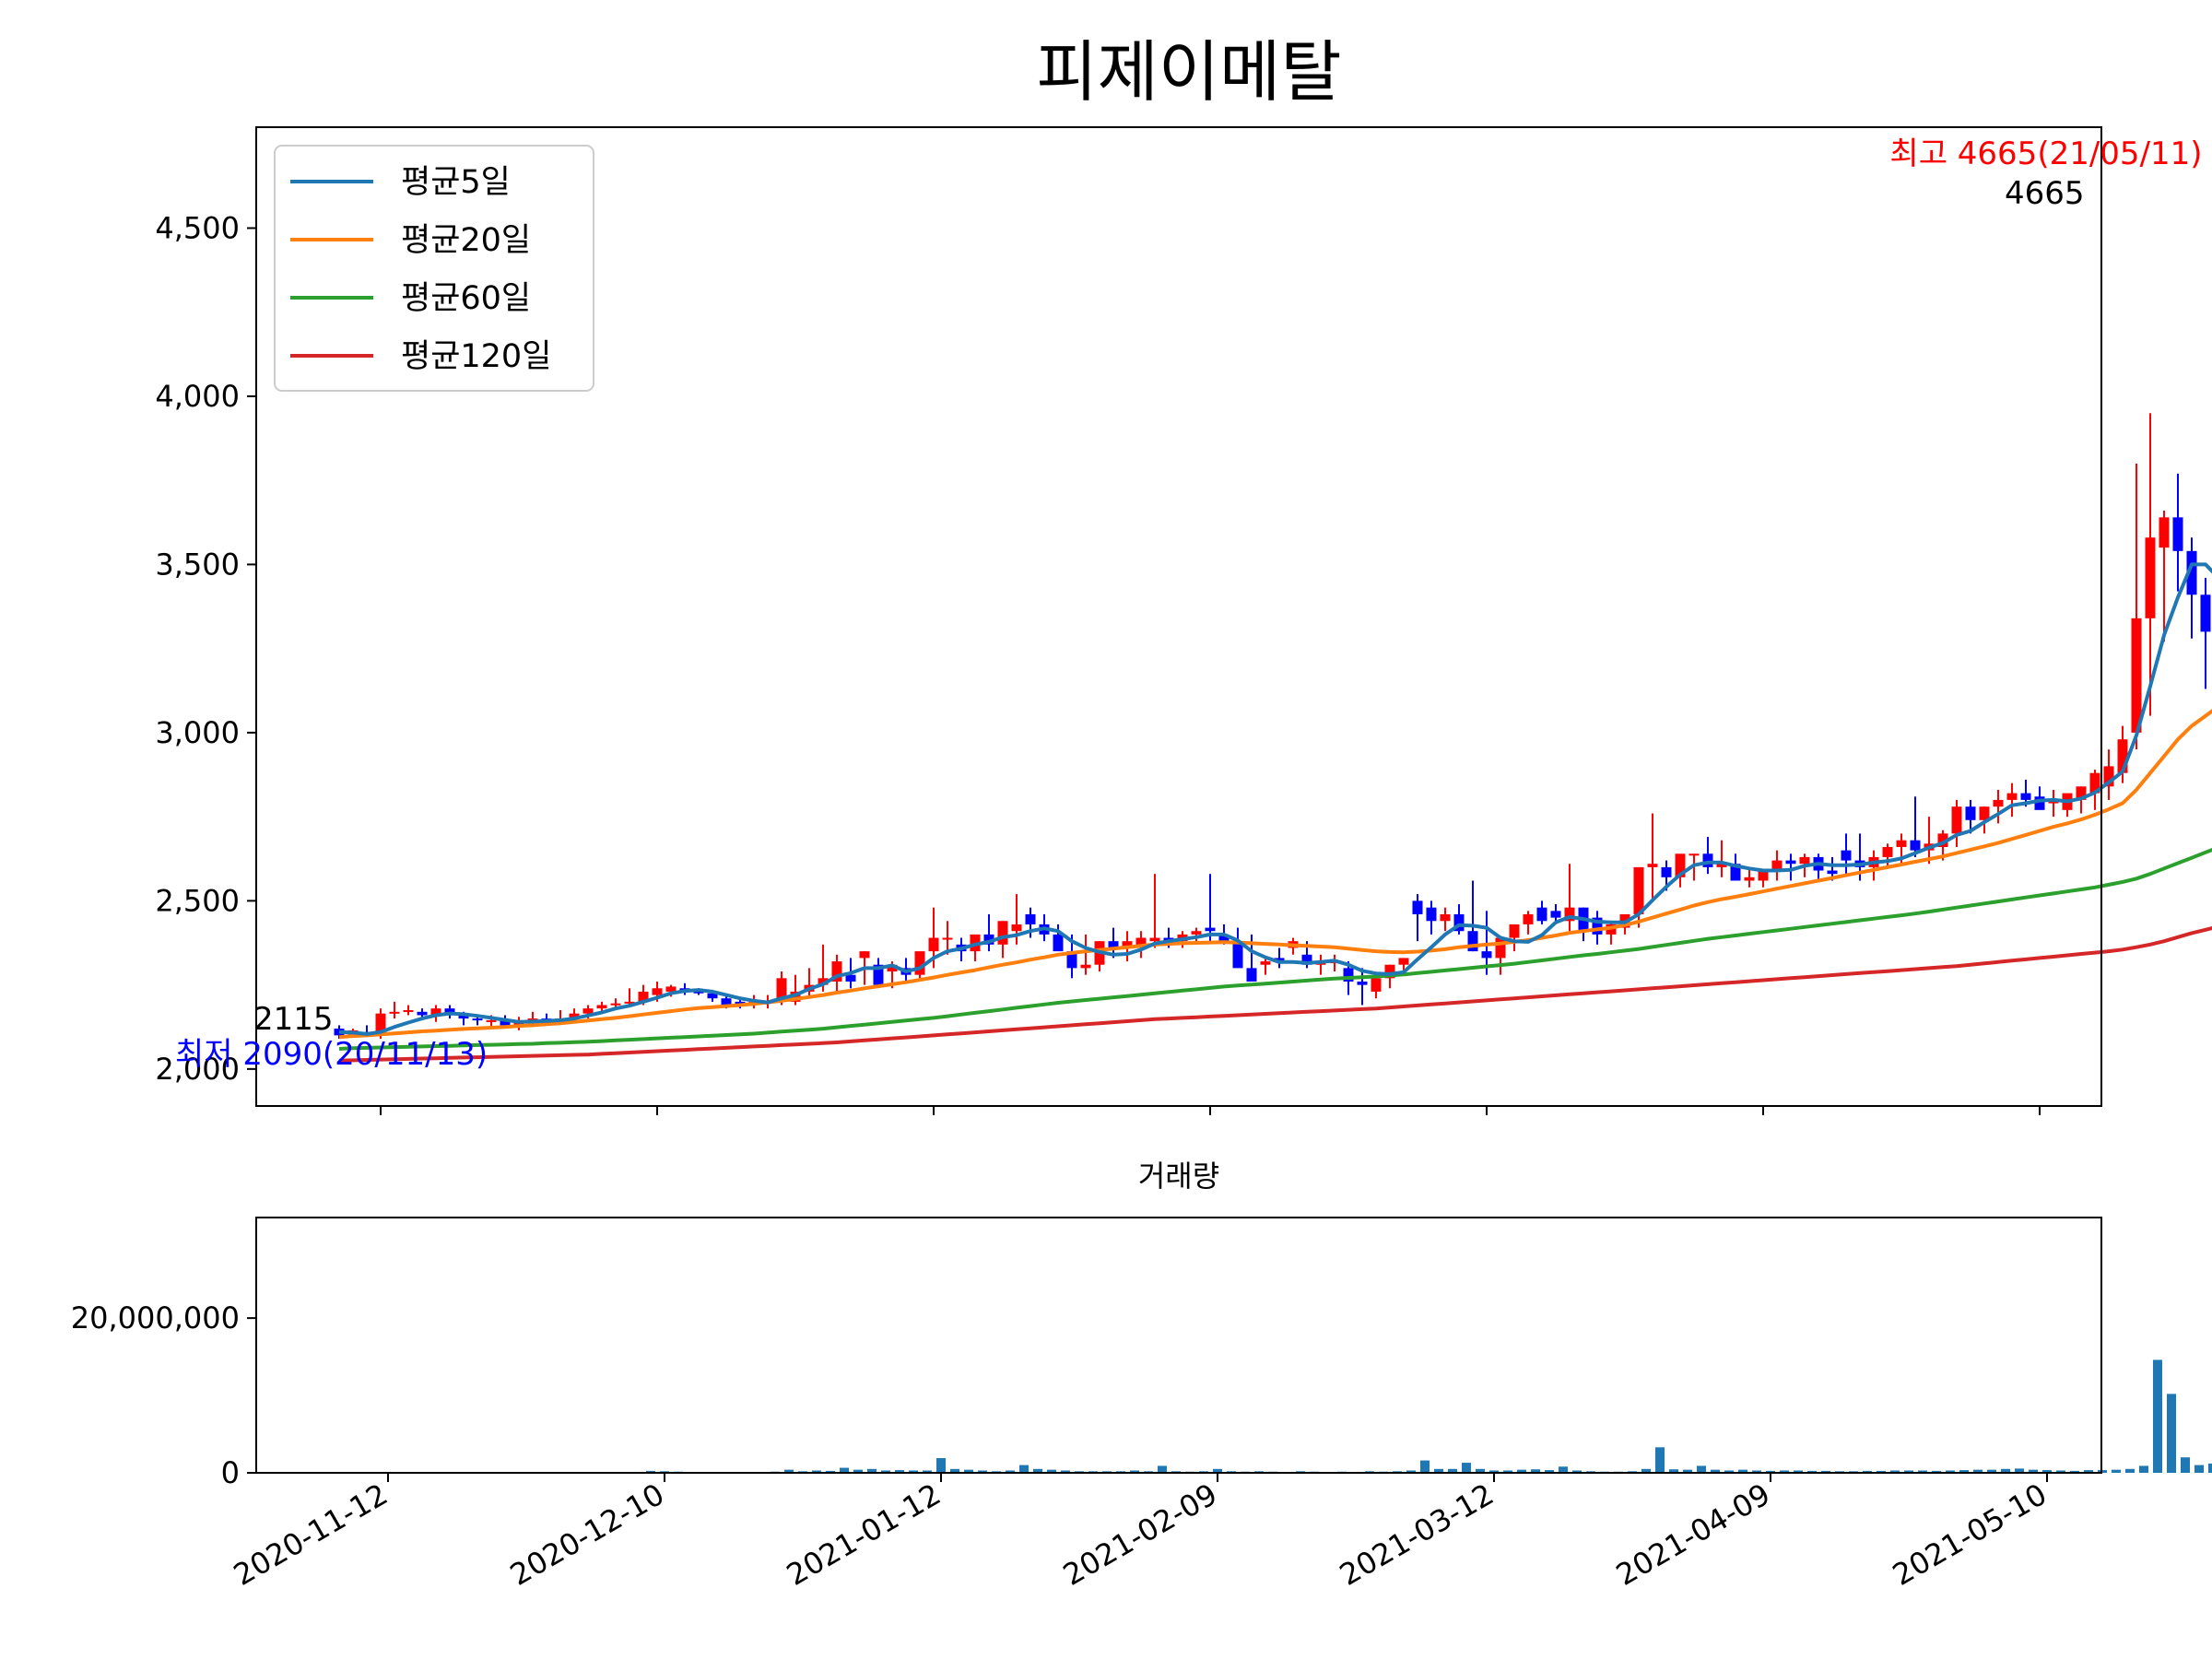 This screenshot has width=2212, height=1659. Describe the element at coordinates (1210, 1110) in the screenshot. I see `price-x-axis` at that location.